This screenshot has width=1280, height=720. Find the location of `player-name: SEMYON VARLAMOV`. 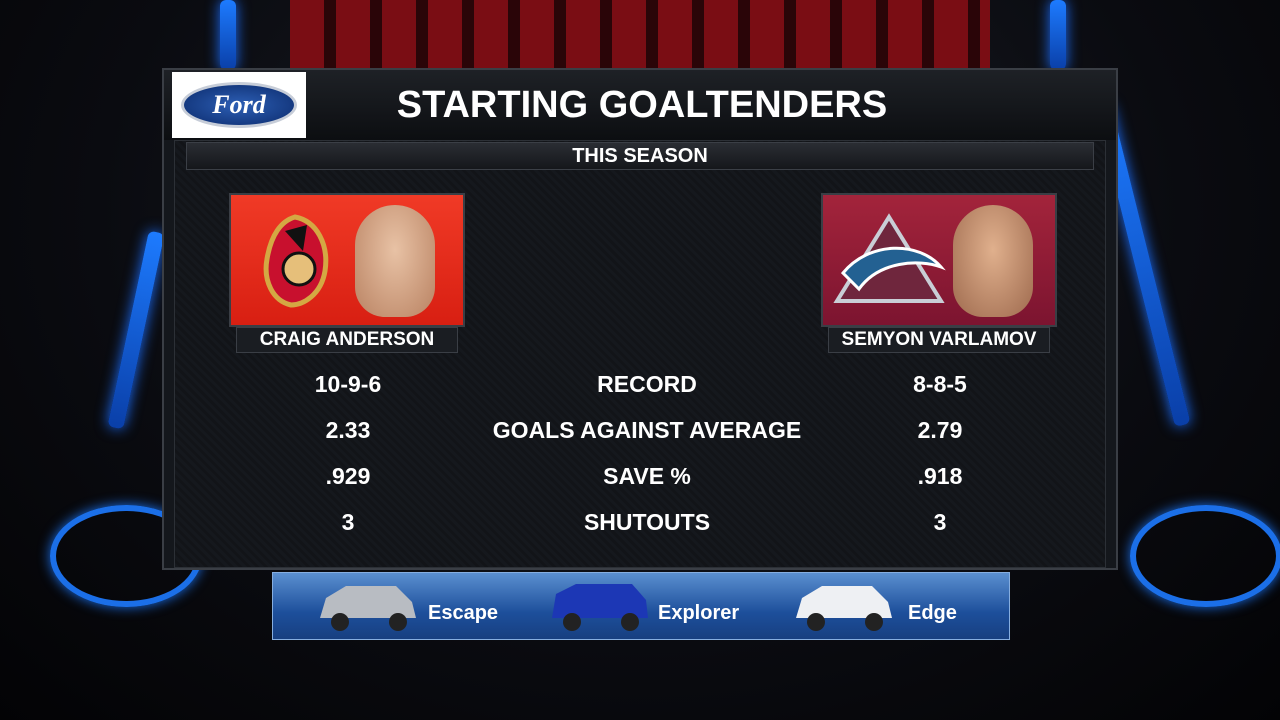

player-name: SEMYON VARLAMOV is located at coordinates (939, 340).